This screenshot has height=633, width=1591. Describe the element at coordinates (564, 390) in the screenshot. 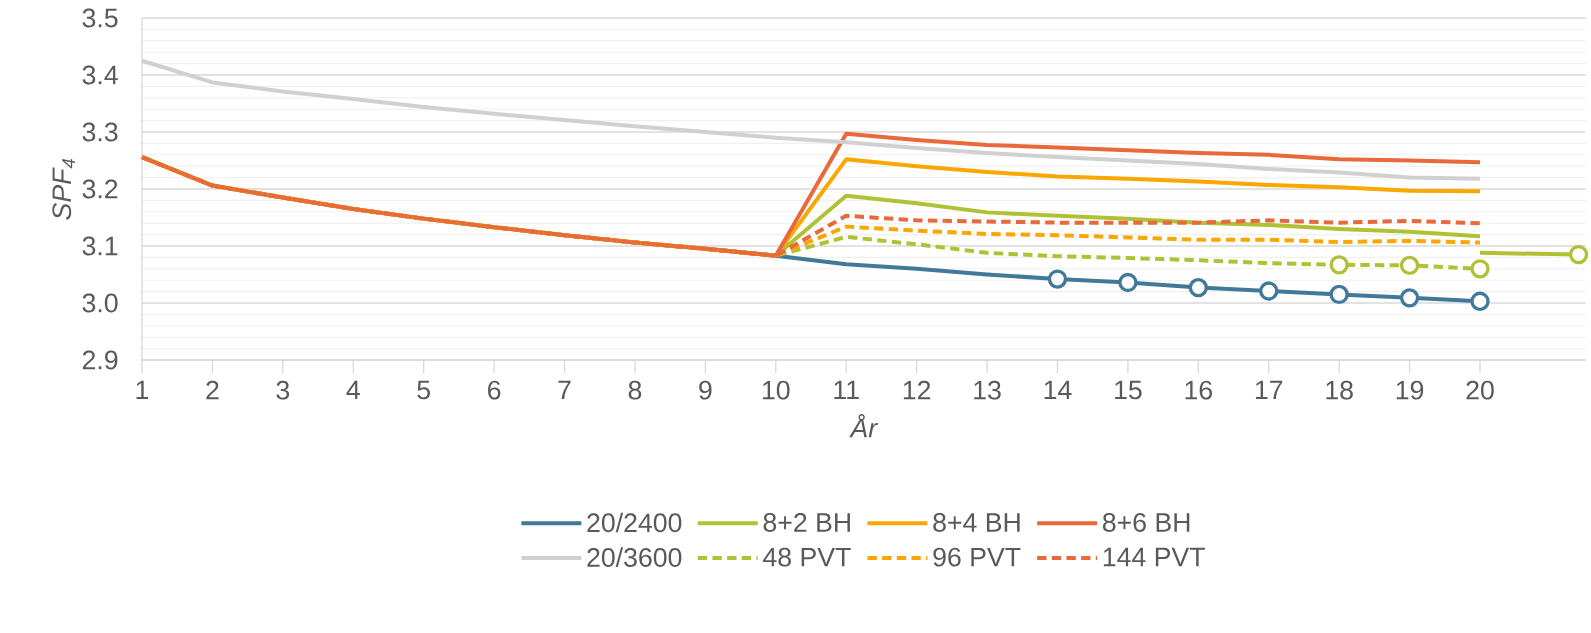

I see `x-tick-label: 7` at that location.